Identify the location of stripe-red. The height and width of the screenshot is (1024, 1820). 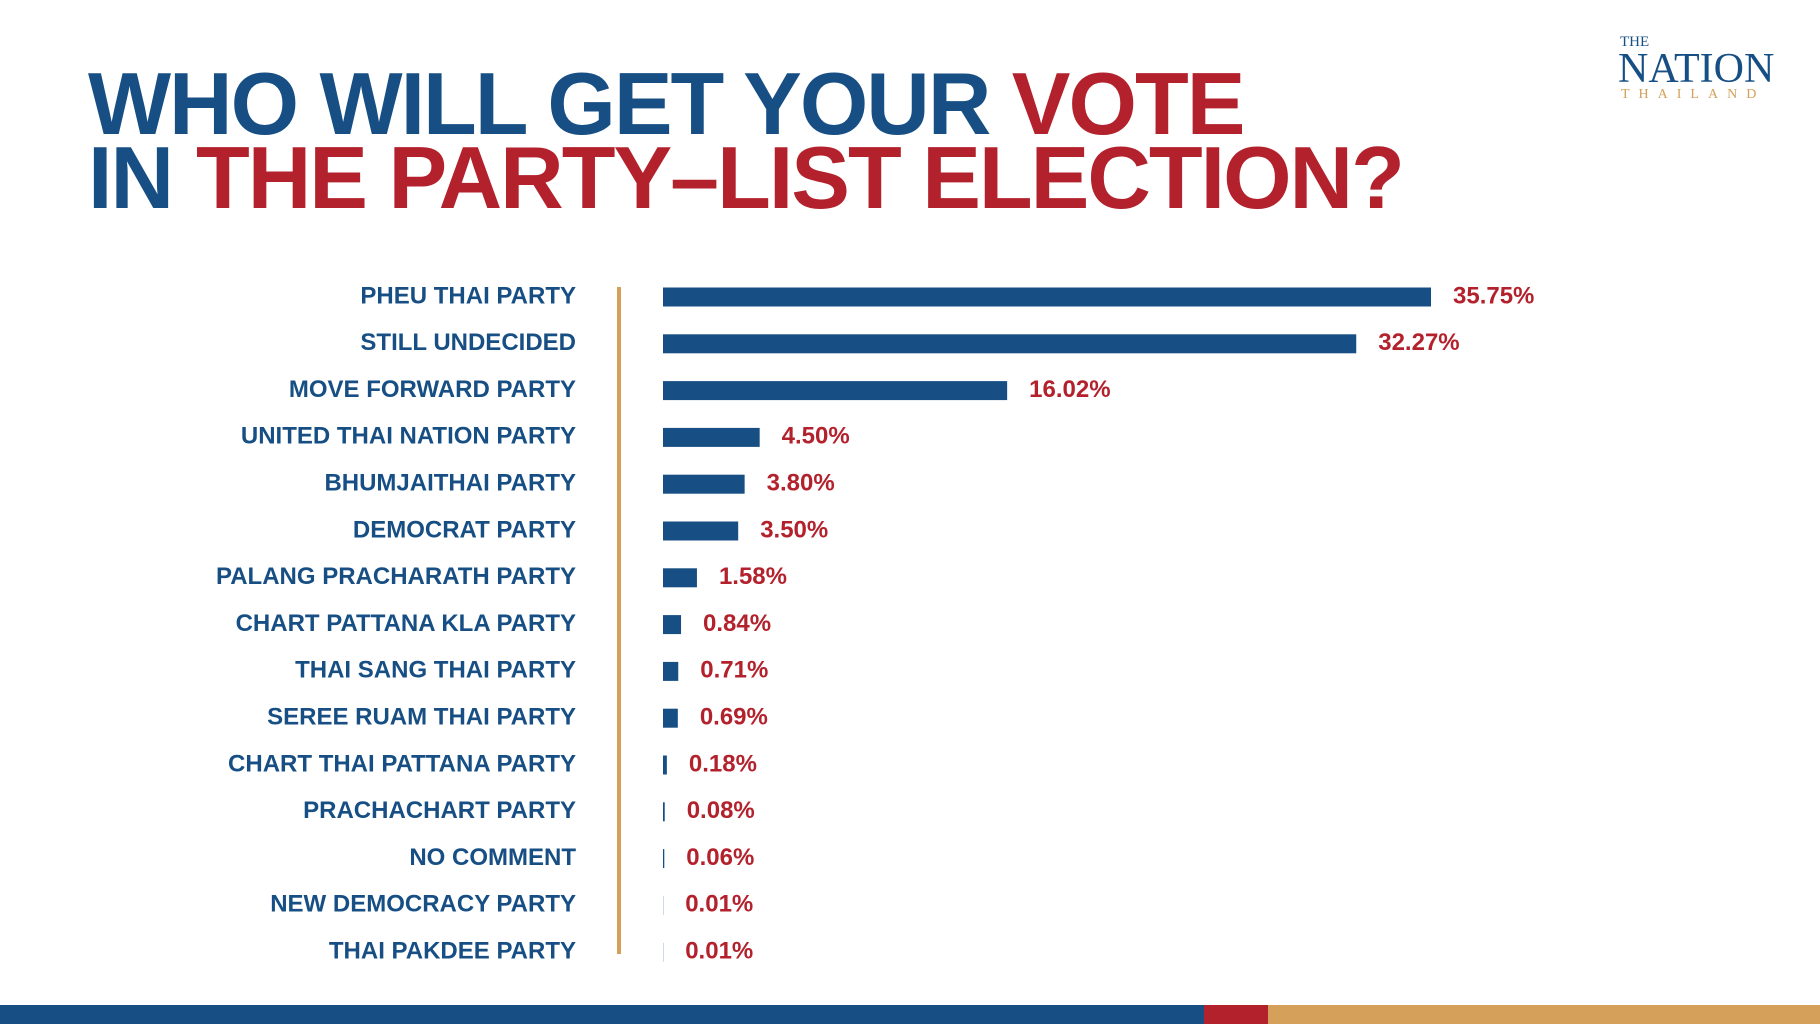
(1236, 1014).